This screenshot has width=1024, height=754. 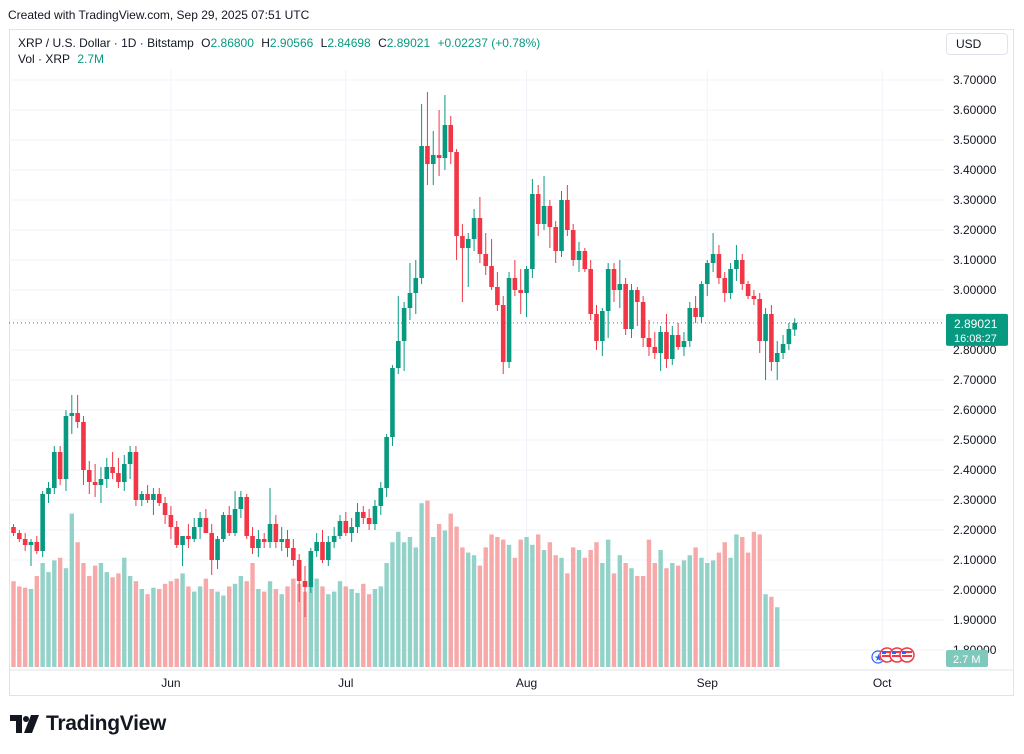 What do you see at coordinates (977, 44) in the screenshot?
I see `currency-button: USD` at bounding box center [977, 44].